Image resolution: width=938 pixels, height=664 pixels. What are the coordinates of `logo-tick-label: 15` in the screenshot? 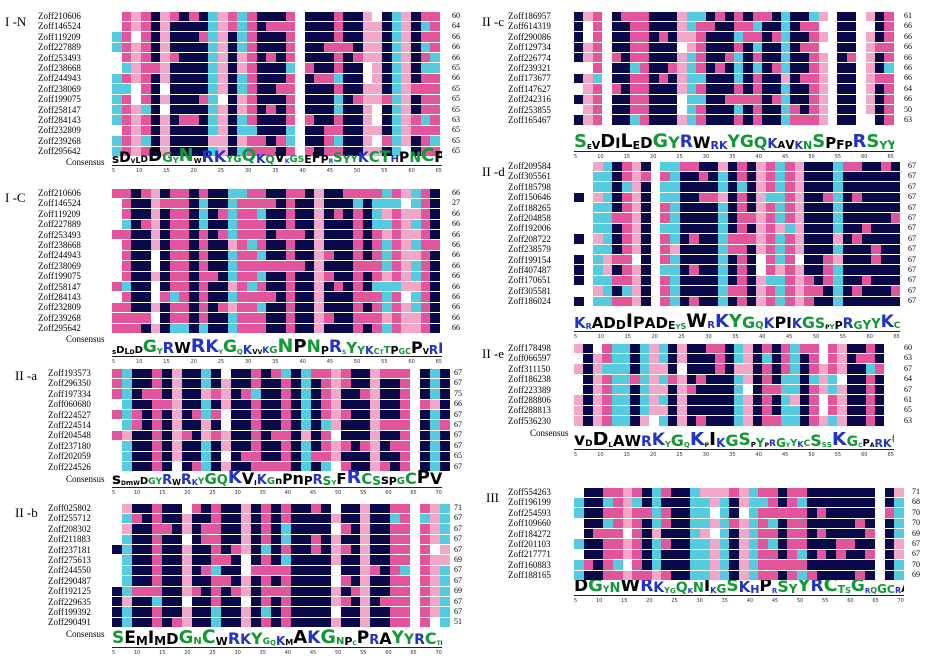 It's located at (624, 601).